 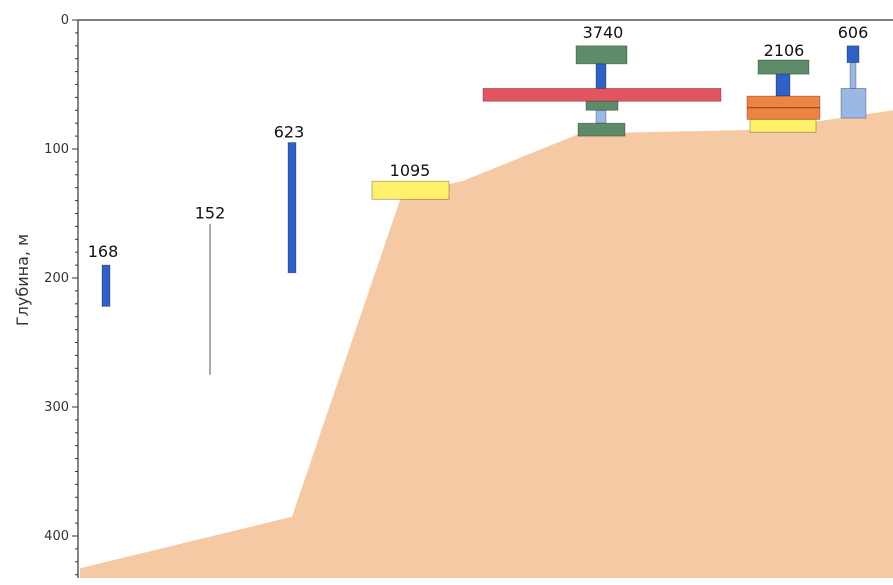 What do you see at coordinates (56, 536) in the screenshot?
I see `y-tick-label: 400` at bounding box center [56, 536].